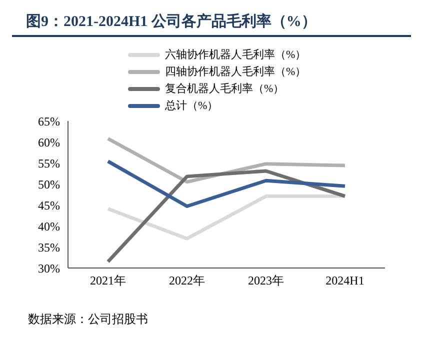  I want to click on y-tick-label: 60%, so click(49, 142).